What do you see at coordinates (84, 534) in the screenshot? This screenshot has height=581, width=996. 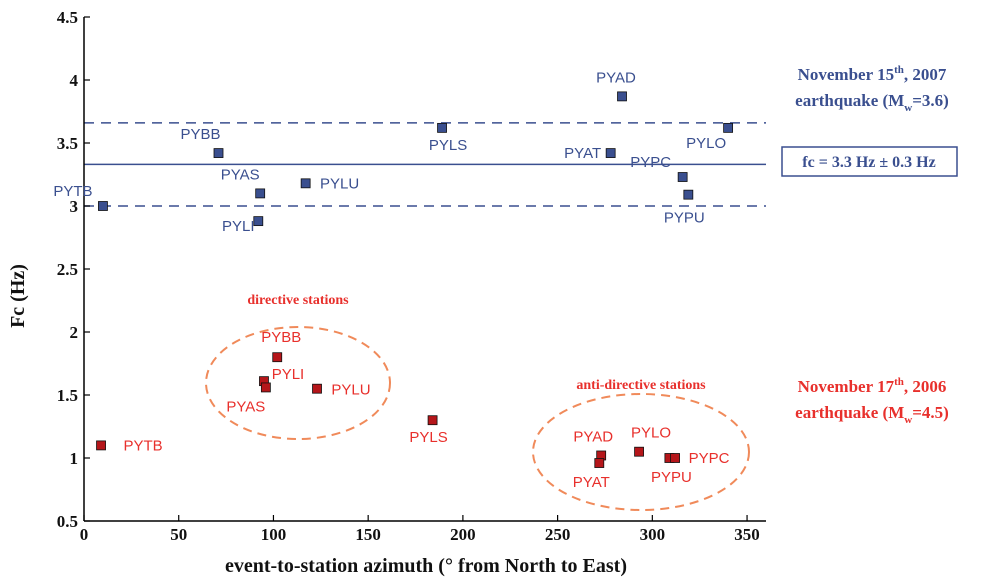 I see `x-tick-label: 0` at bounding box center [84, 534].